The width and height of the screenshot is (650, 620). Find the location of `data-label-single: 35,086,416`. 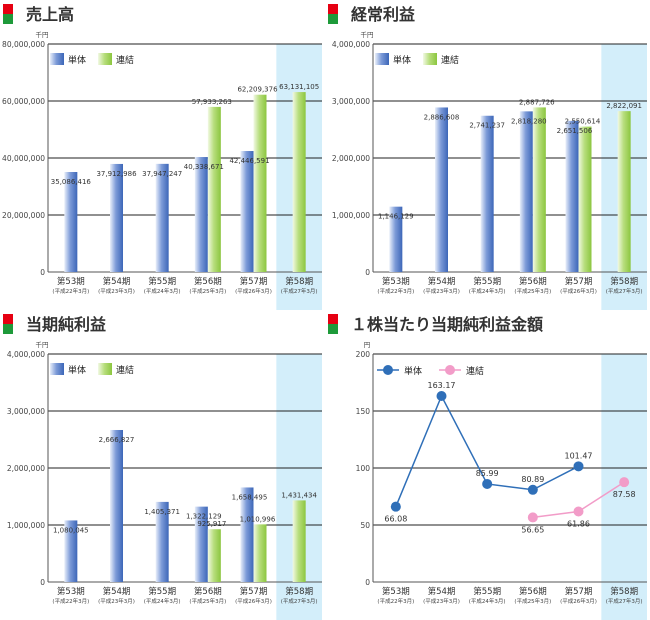

data-label-single: 35,086,416 is located at coordinates (71, 182).